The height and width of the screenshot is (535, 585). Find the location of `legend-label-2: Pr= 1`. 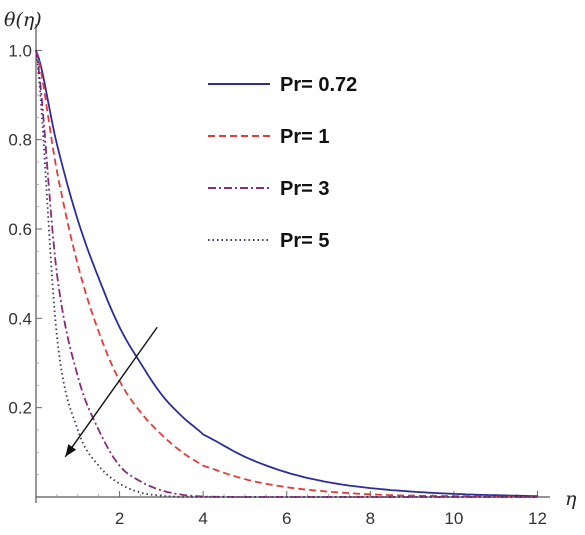

legend-label-2: Pr= 1 is located at coordinates (304, 137).